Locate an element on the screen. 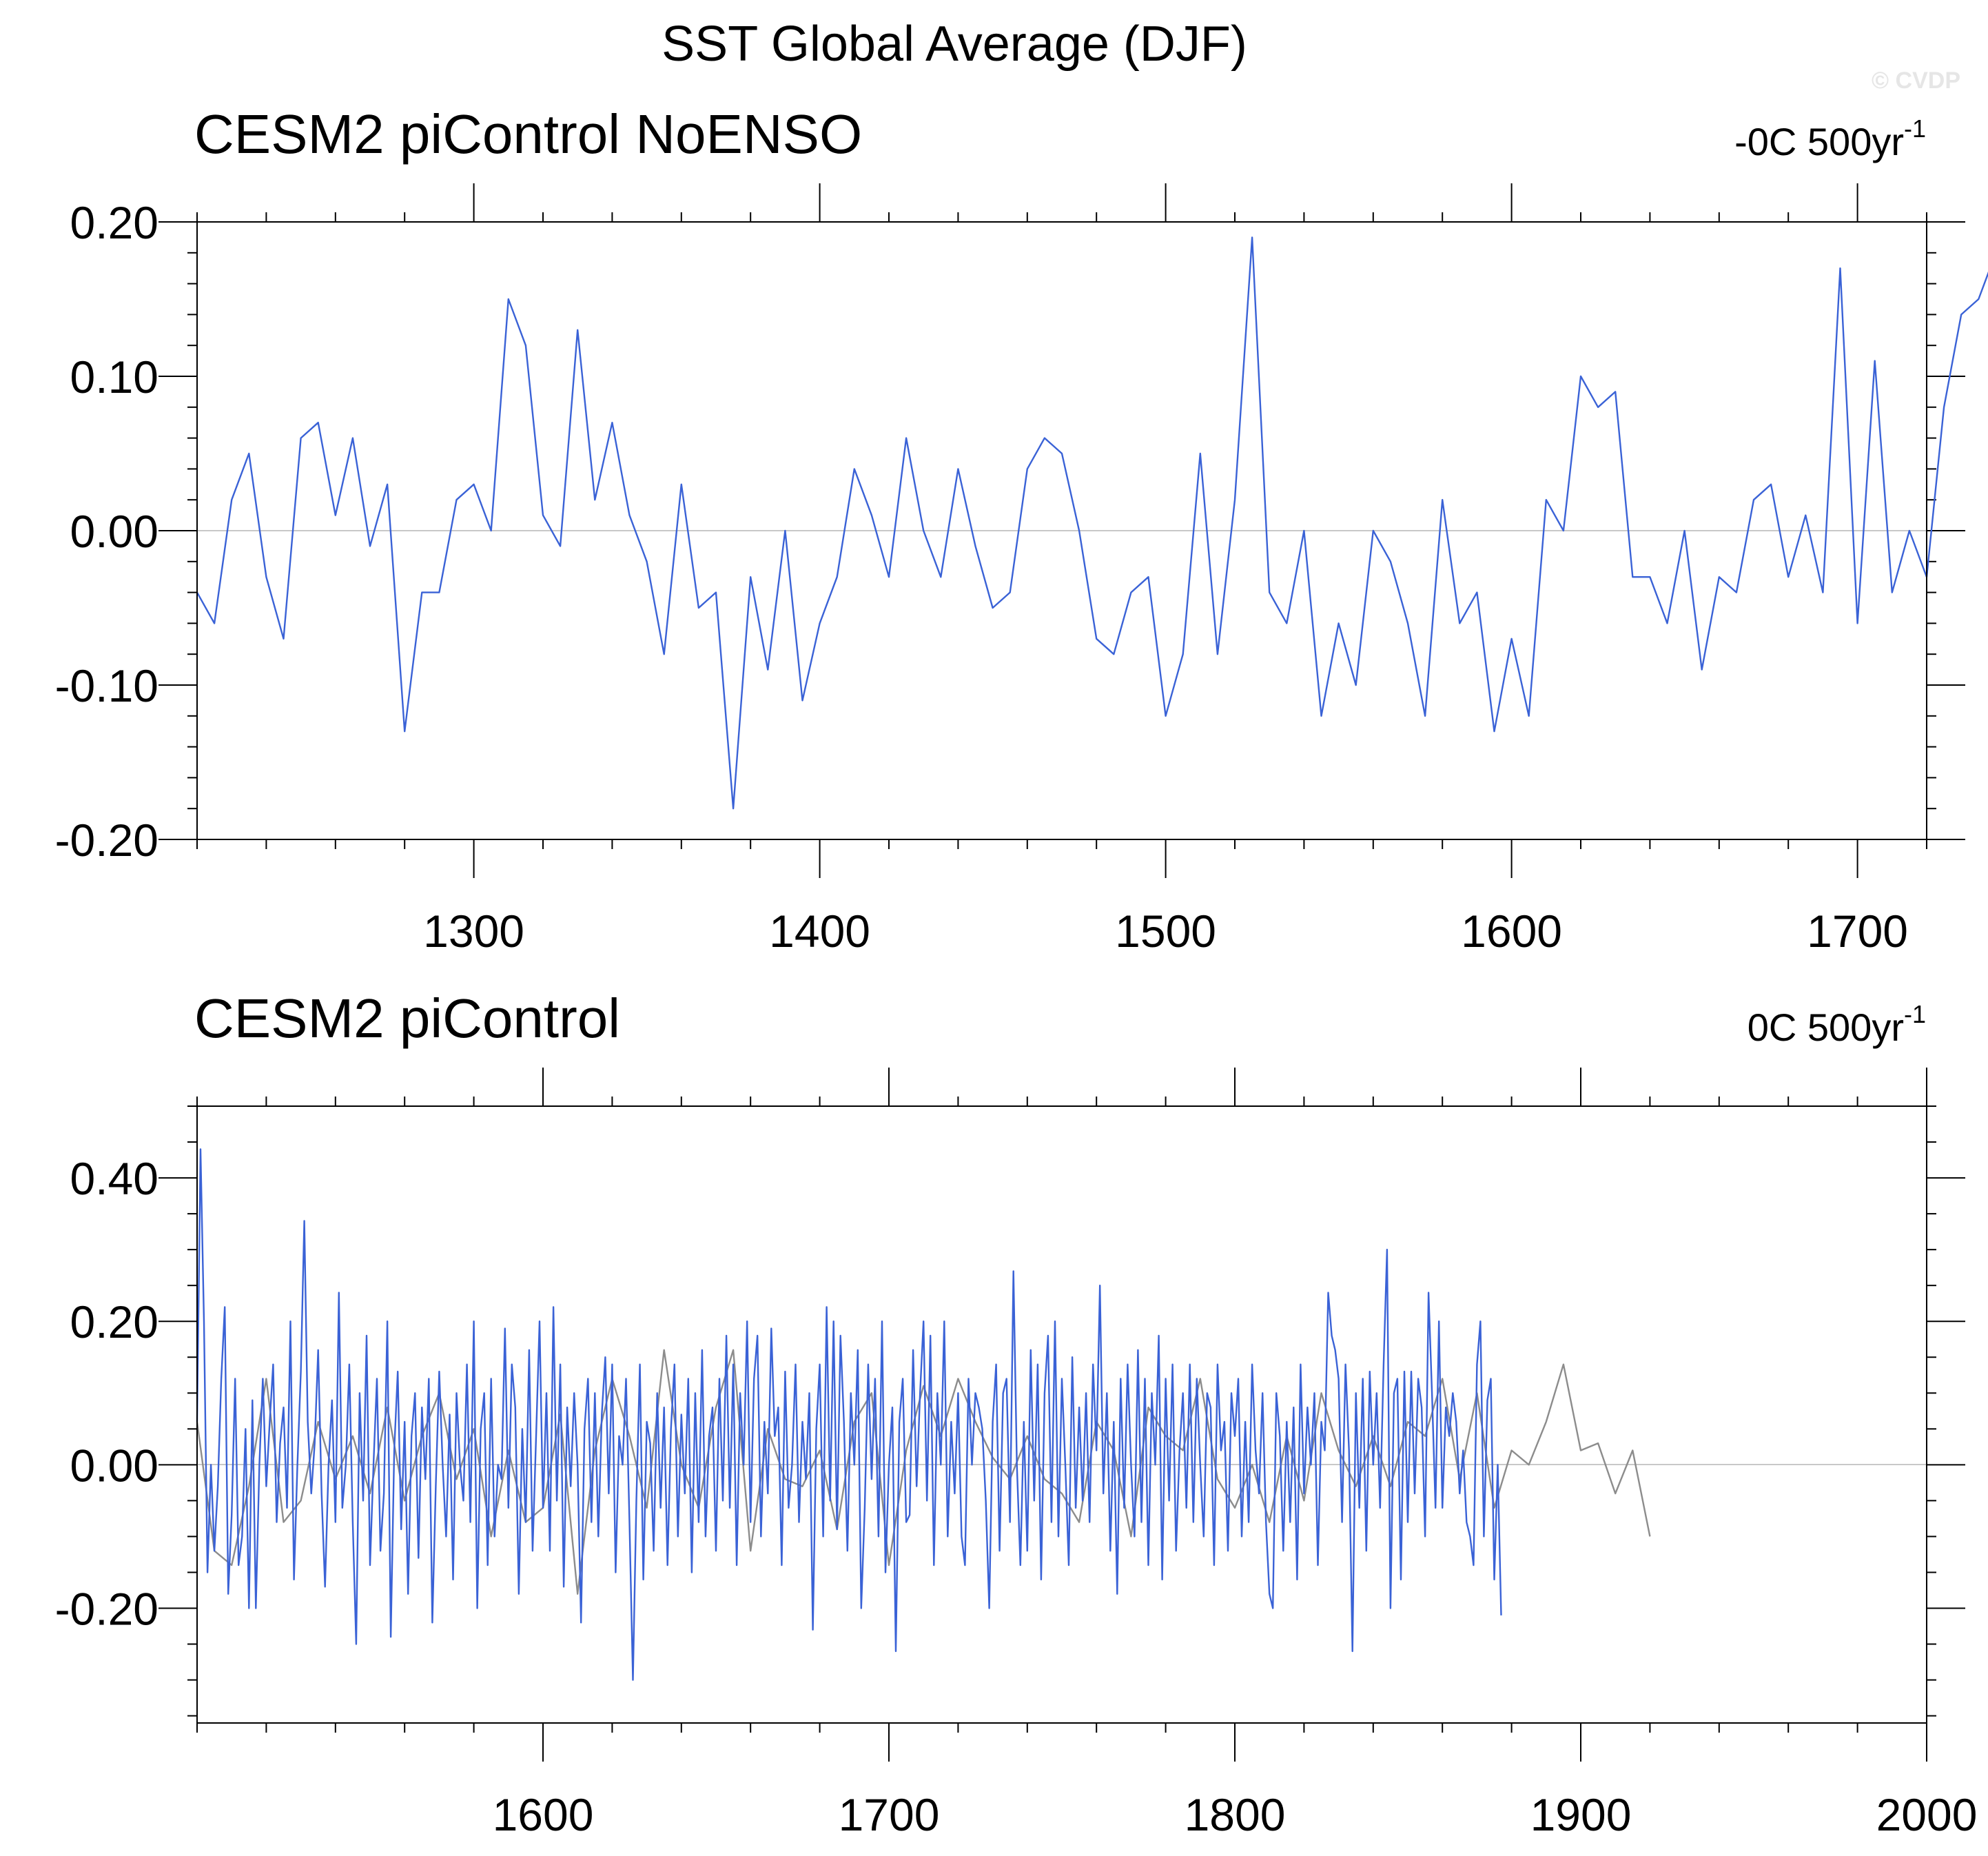 Image resolution: width=1988 pixels, height=1856 pixels. panel-bottom-title: CESM2 piControl is located at coordinates (407, 1018).